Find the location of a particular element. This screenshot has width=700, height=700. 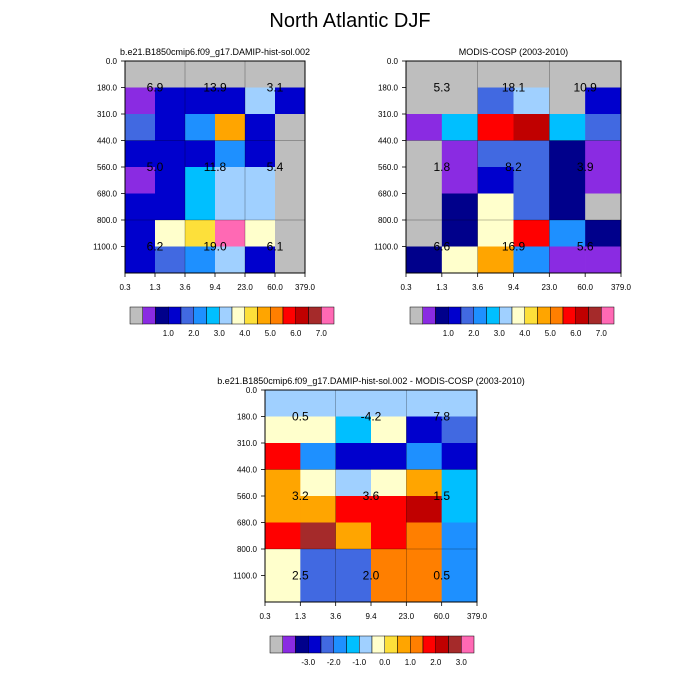

y-tick-label: 680.0 is located at coordinates (247, 523).